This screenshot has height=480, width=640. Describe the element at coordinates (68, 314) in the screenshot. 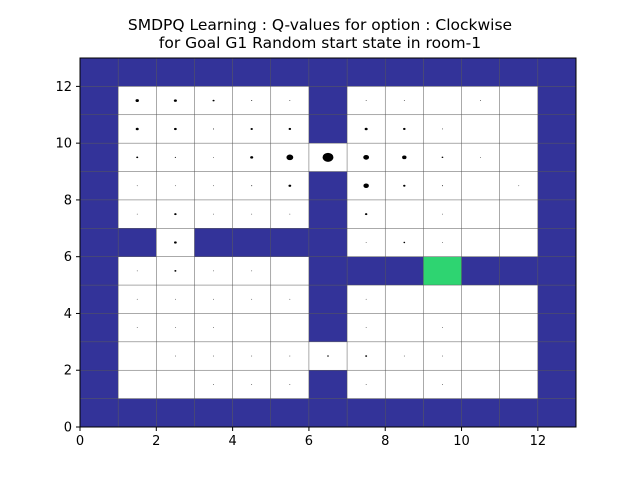

I see `y-tick-label: 4` at that location.